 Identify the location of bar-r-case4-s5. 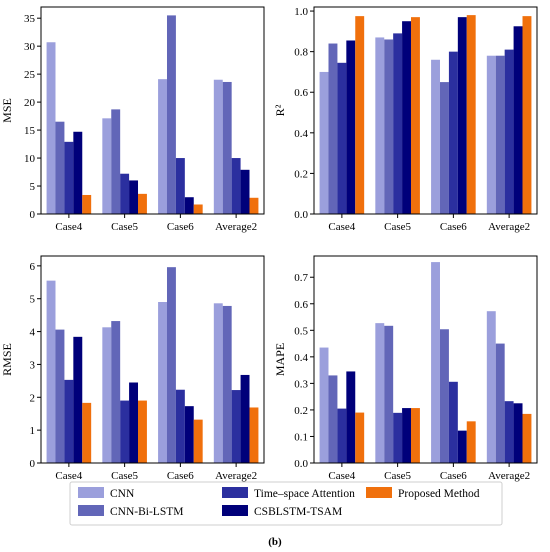
(360, 115).